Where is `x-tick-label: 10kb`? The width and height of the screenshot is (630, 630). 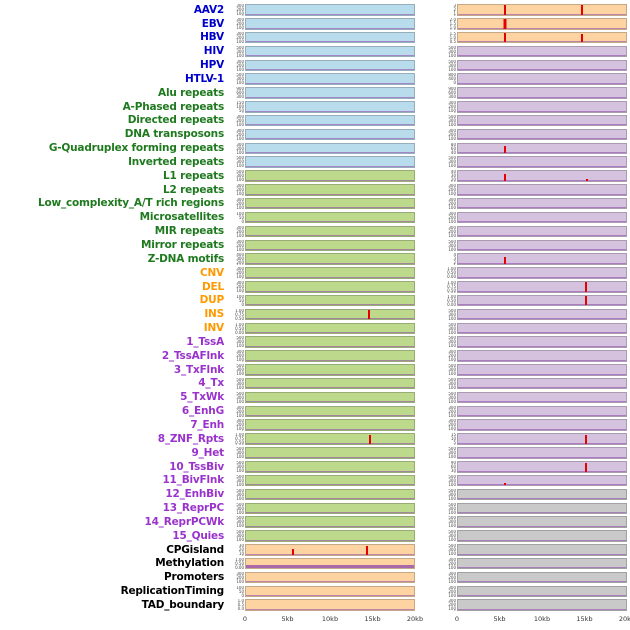 x-tick-label: 10kb is located at coordinates (542, 619).